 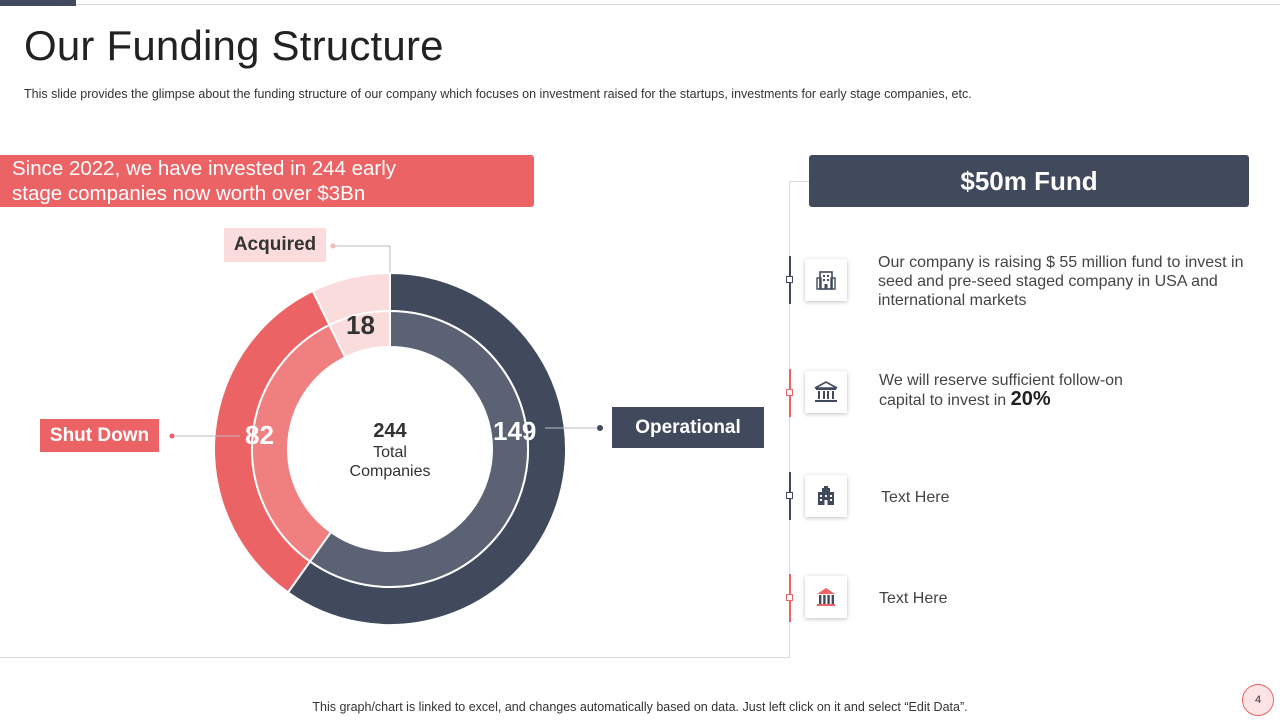 What do you see at coordinates (275, 245) in the screenshot?
I see `acquired-label: Acquired` at bounding box center [275, 245].